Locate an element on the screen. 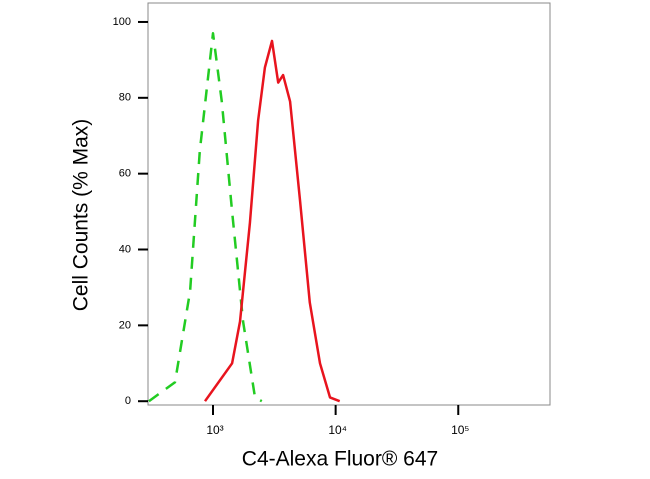  y-tick-label: 0 is located at coordinates (128, 401).